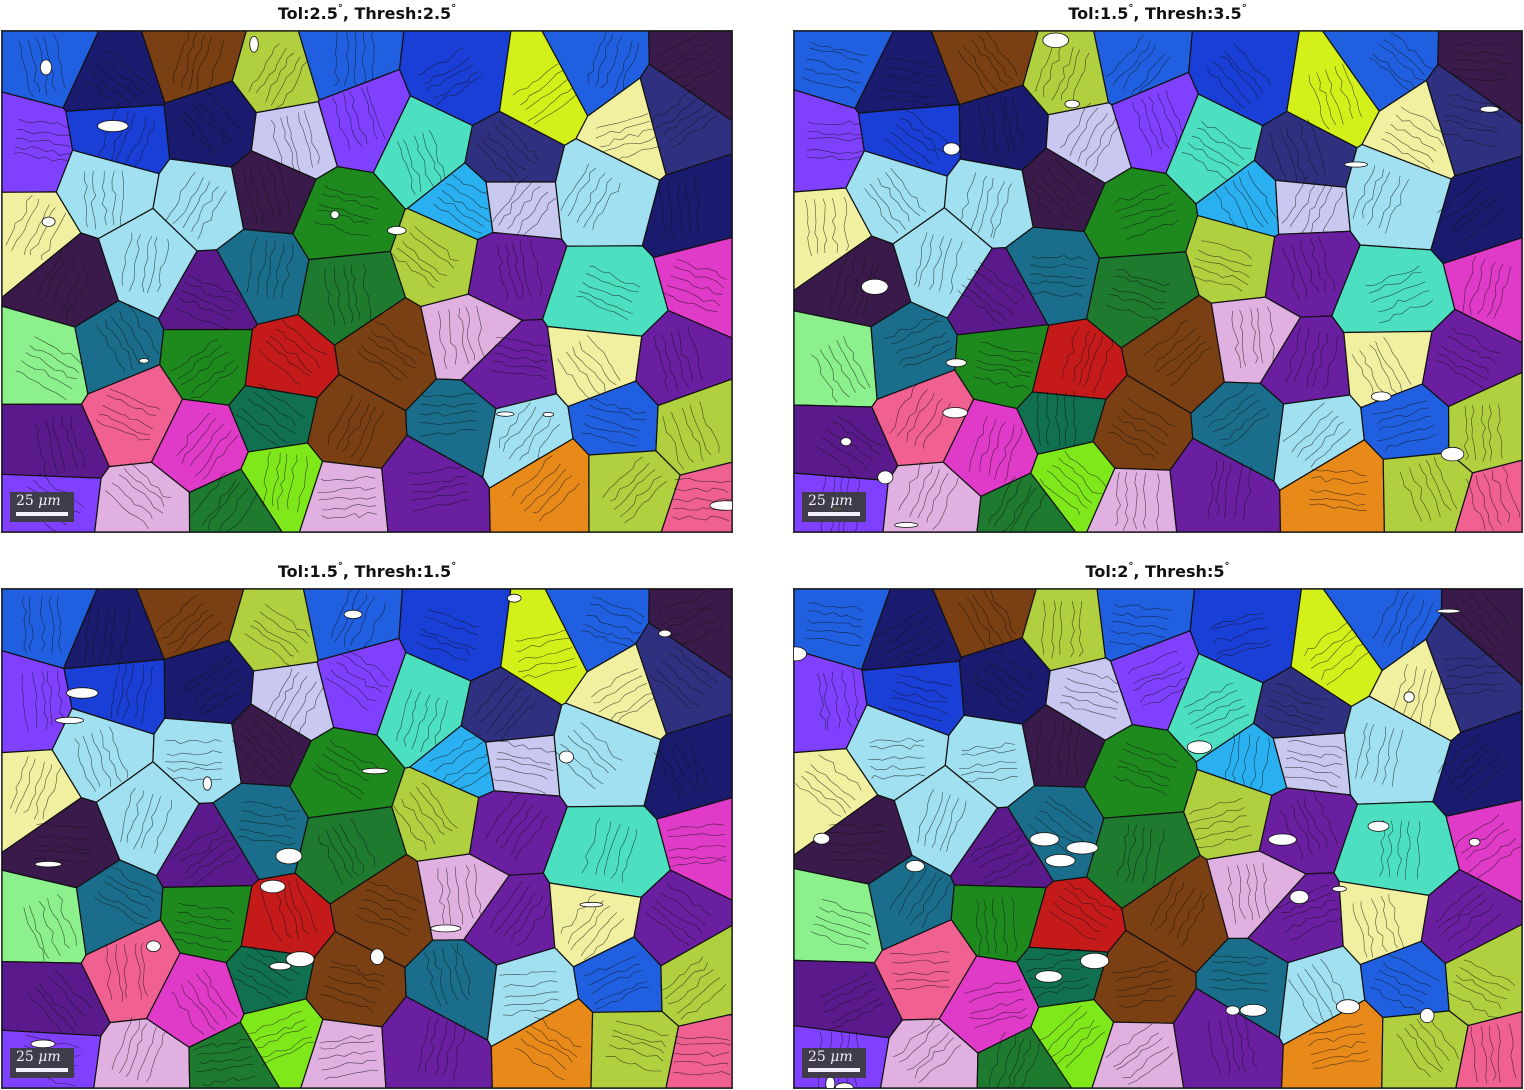 This screenshot has height=1090, width=1524. Describe the element at coordinates (522, 765) in the screenshot. I see `grain` at that location.